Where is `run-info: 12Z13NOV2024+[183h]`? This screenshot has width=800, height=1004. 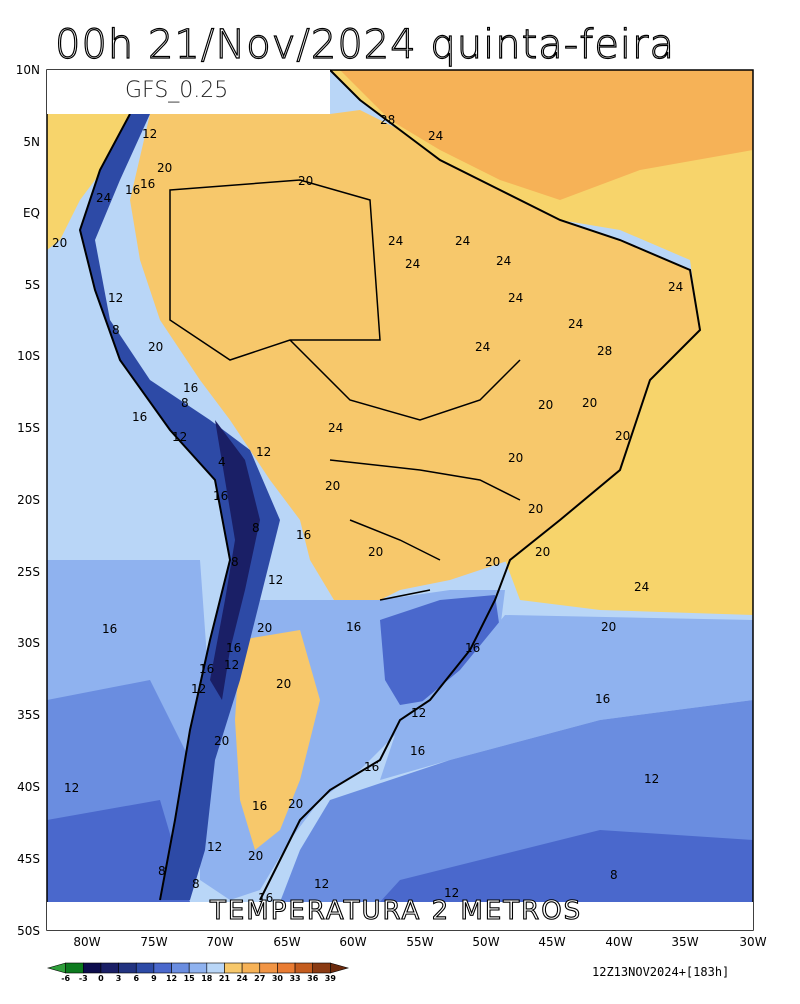 run-info: 12Z13NOV2024+[183h] is located at coordinates (661, 972).